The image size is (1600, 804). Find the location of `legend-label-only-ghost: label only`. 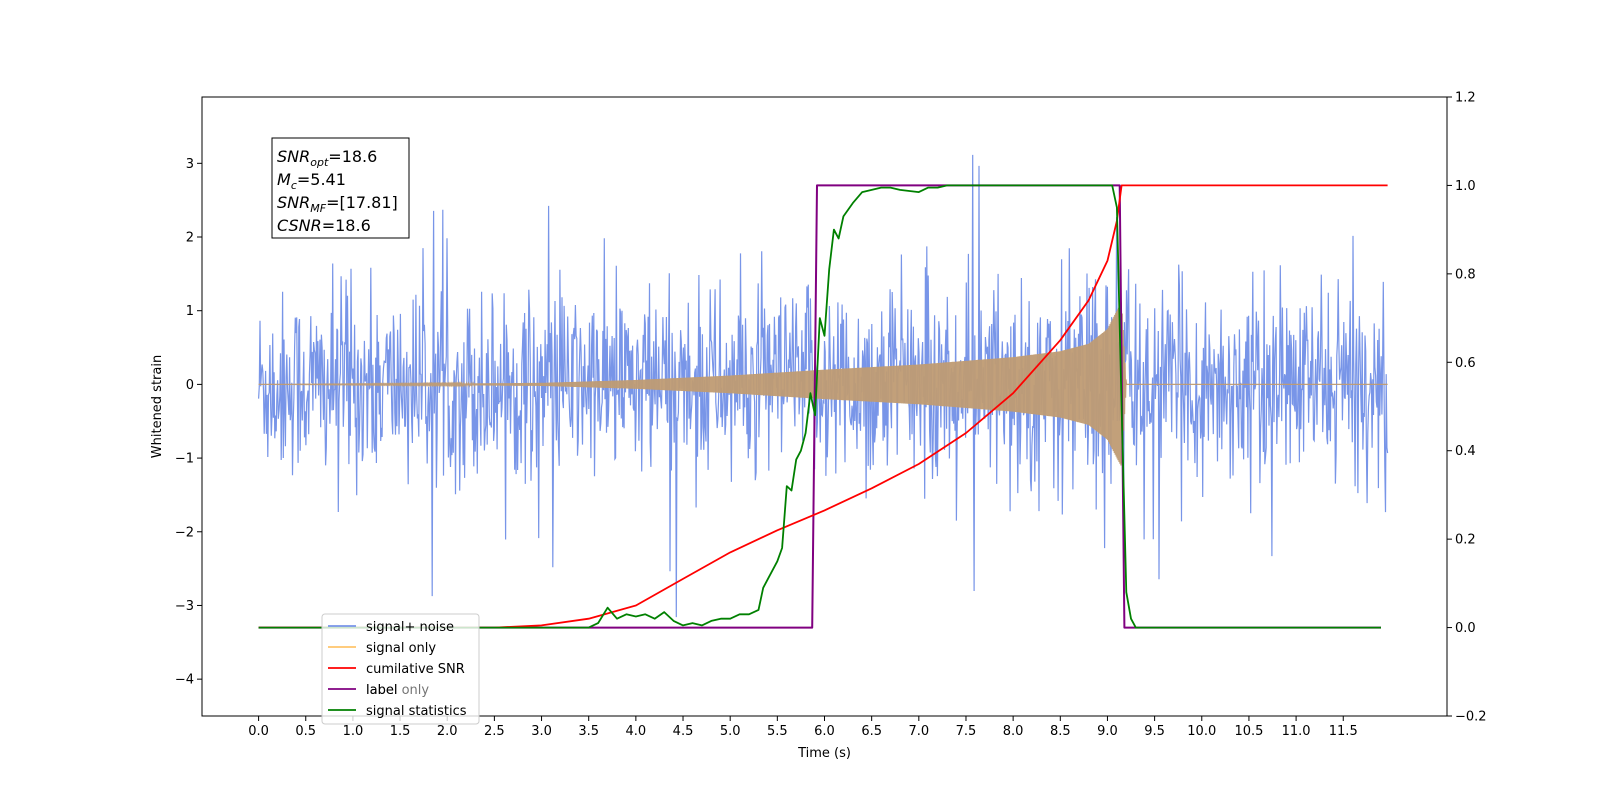

legend-label-only-ghost: label only is located at coordinates (397, 690).